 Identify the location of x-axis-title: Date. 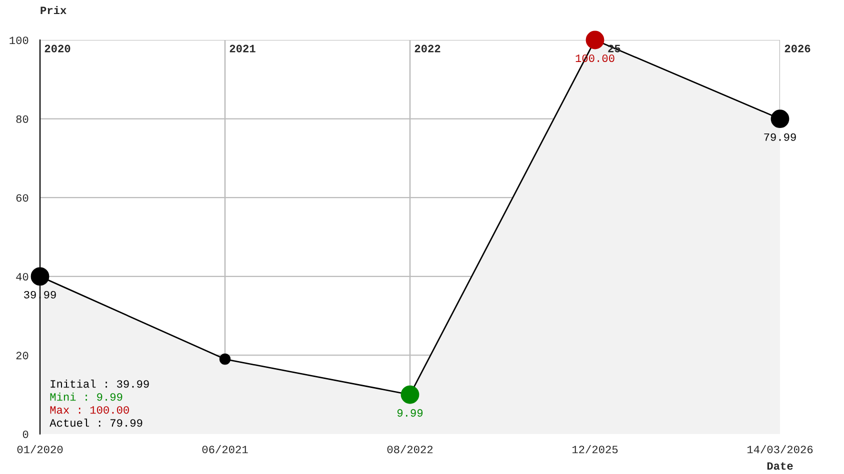
(780, 466).